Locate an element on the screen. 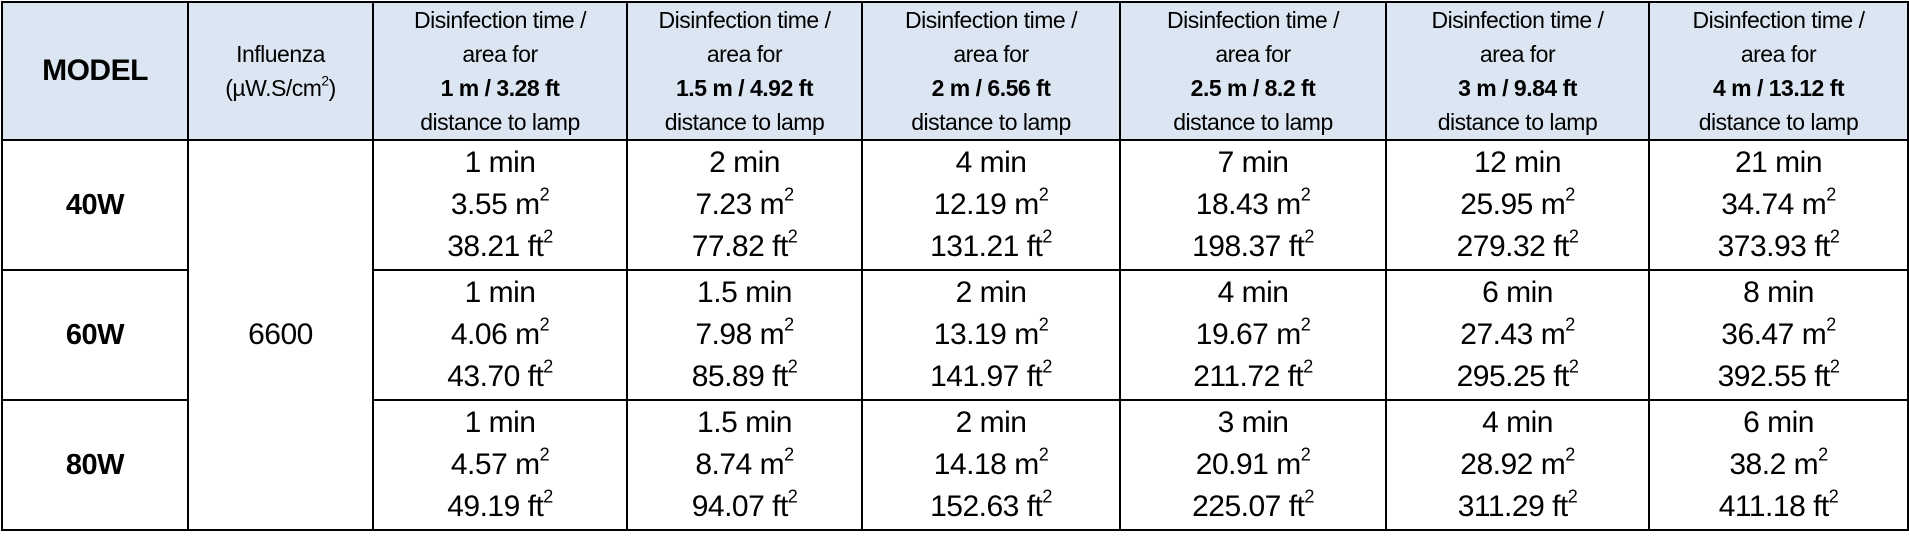 The height and width of the screenshot is (537, 1909). time: 2 min is located at coordinates (991, 422).